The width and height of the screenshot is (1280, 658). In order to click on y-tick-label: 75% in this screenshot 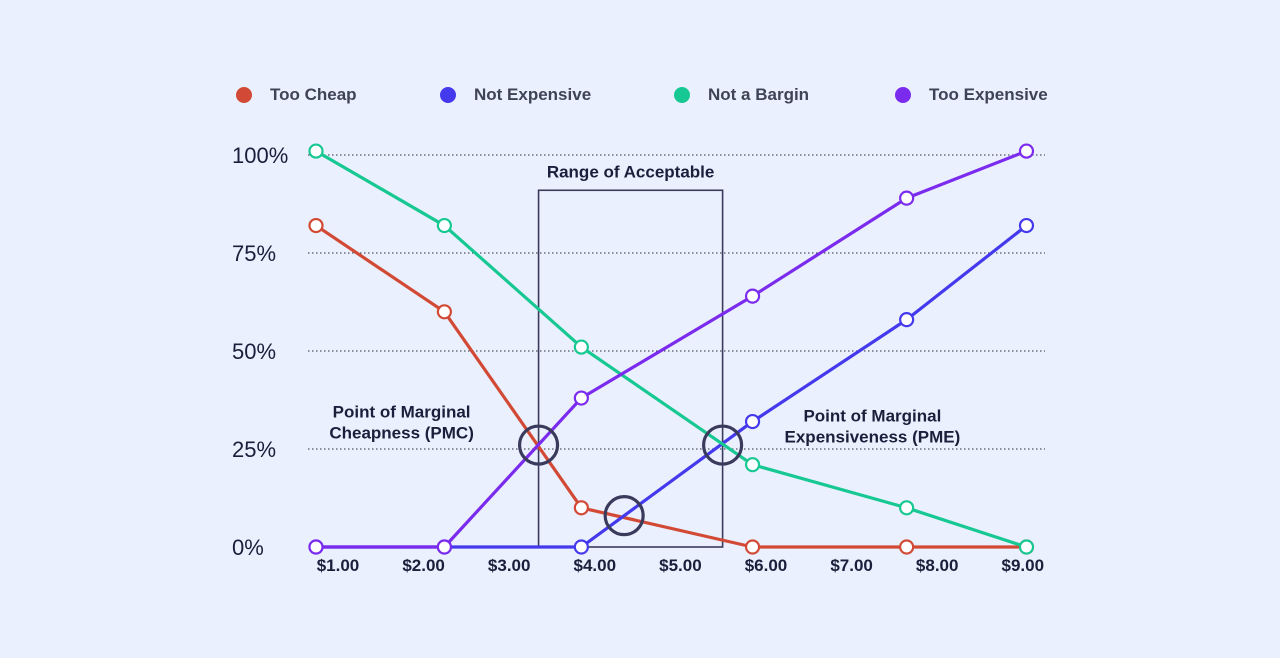, I will do `click(254, 253)`.